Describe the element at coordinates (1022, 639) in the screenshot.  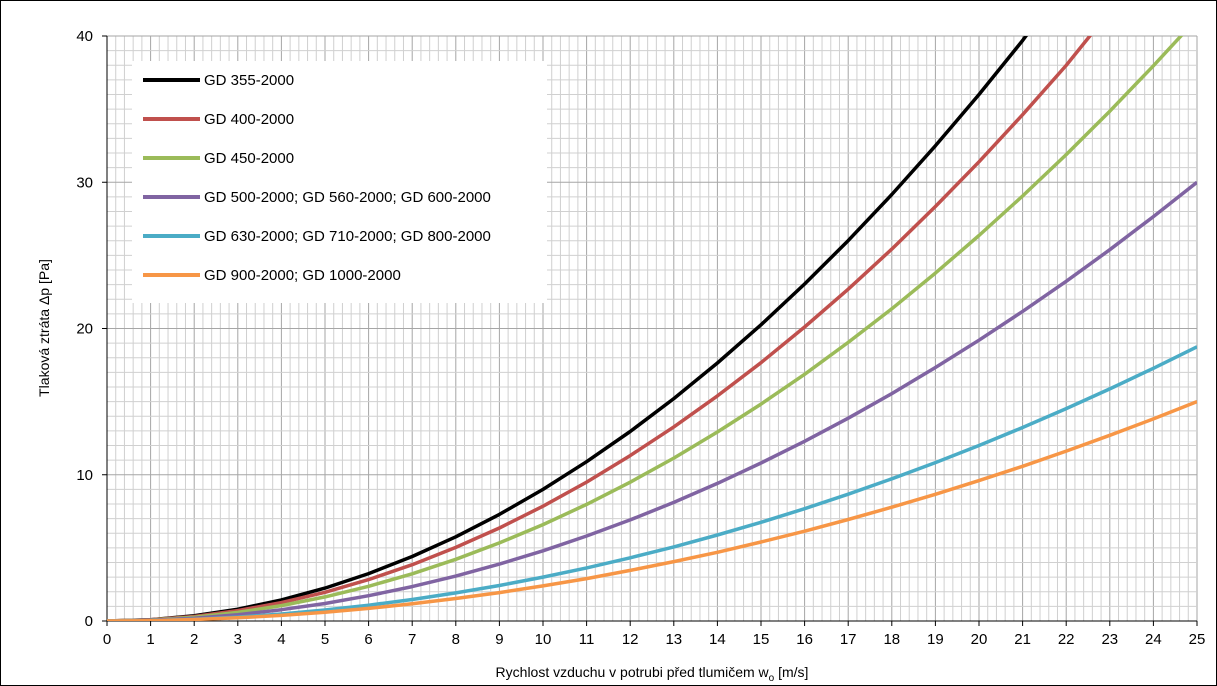
I see `x-tick-label: 21` at that location.